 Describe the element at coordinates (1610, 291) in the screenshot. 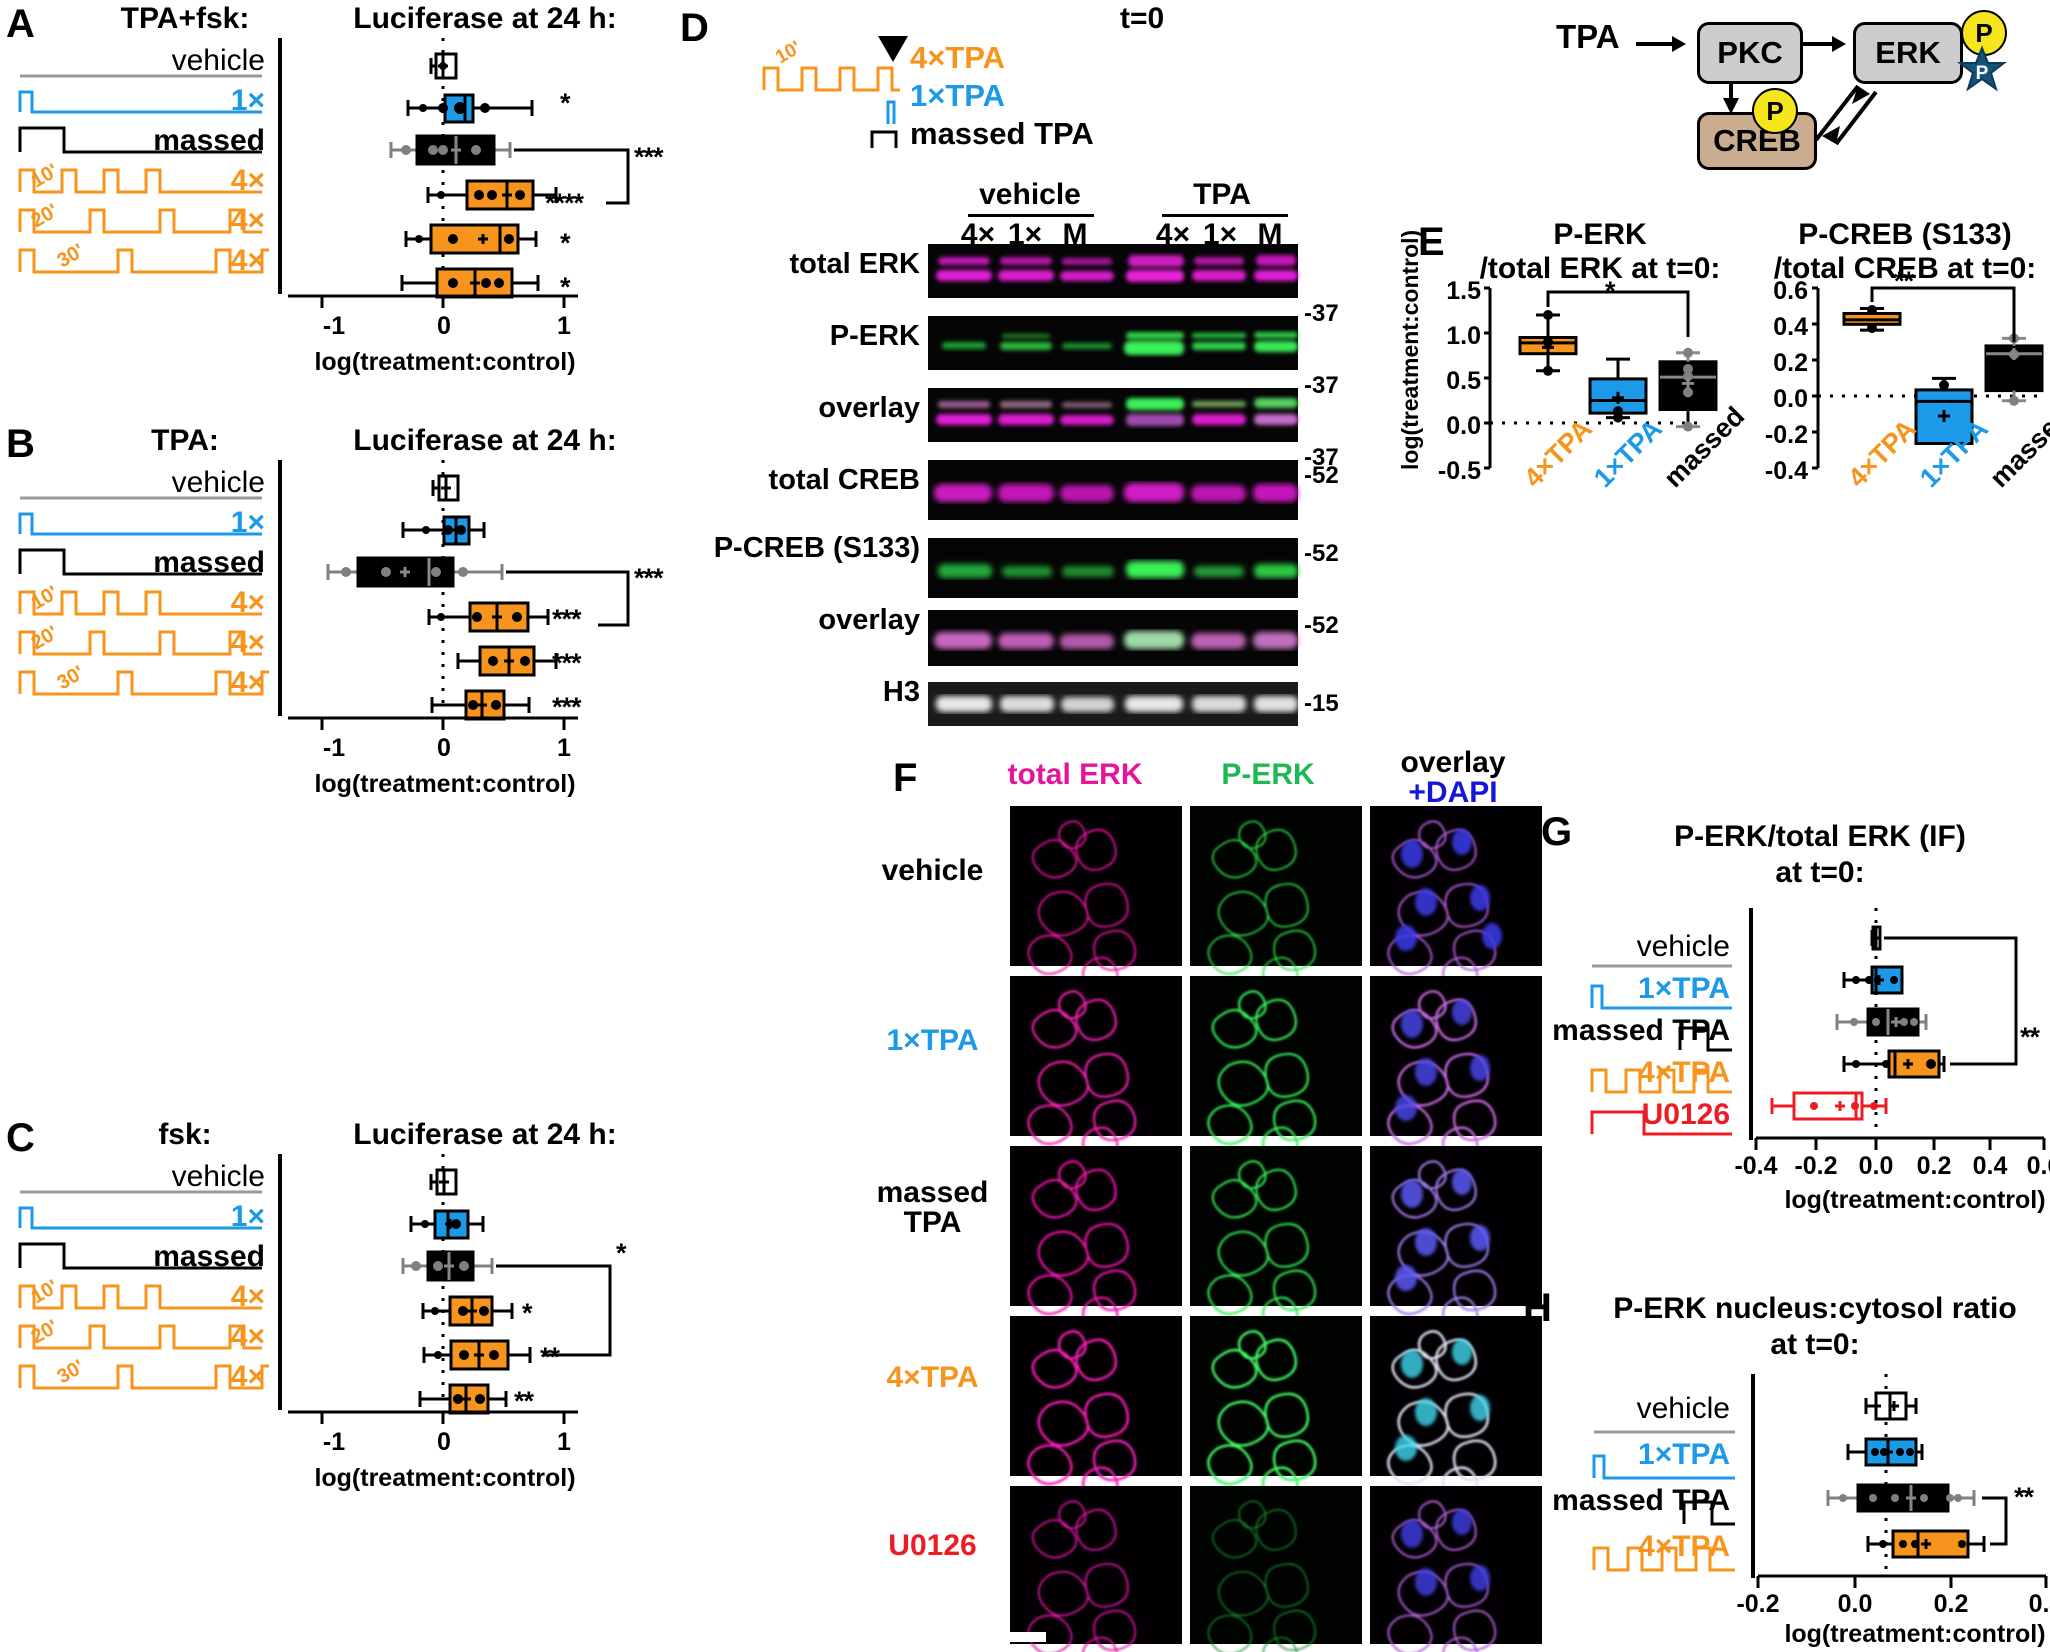

I see `panel-e1-sig: *` at that location.